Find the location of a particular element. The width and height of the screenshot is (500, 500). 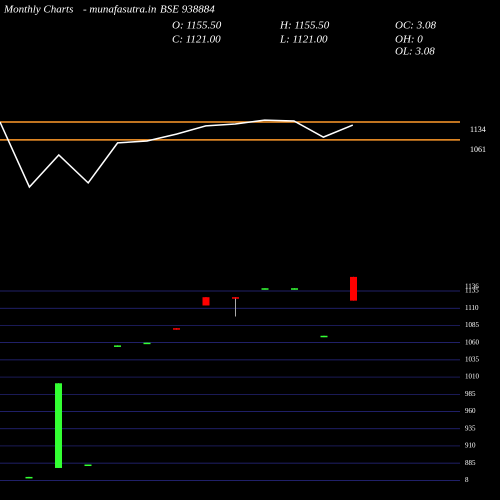

site: - munafasutra.in is located at coordinates (120, 10).